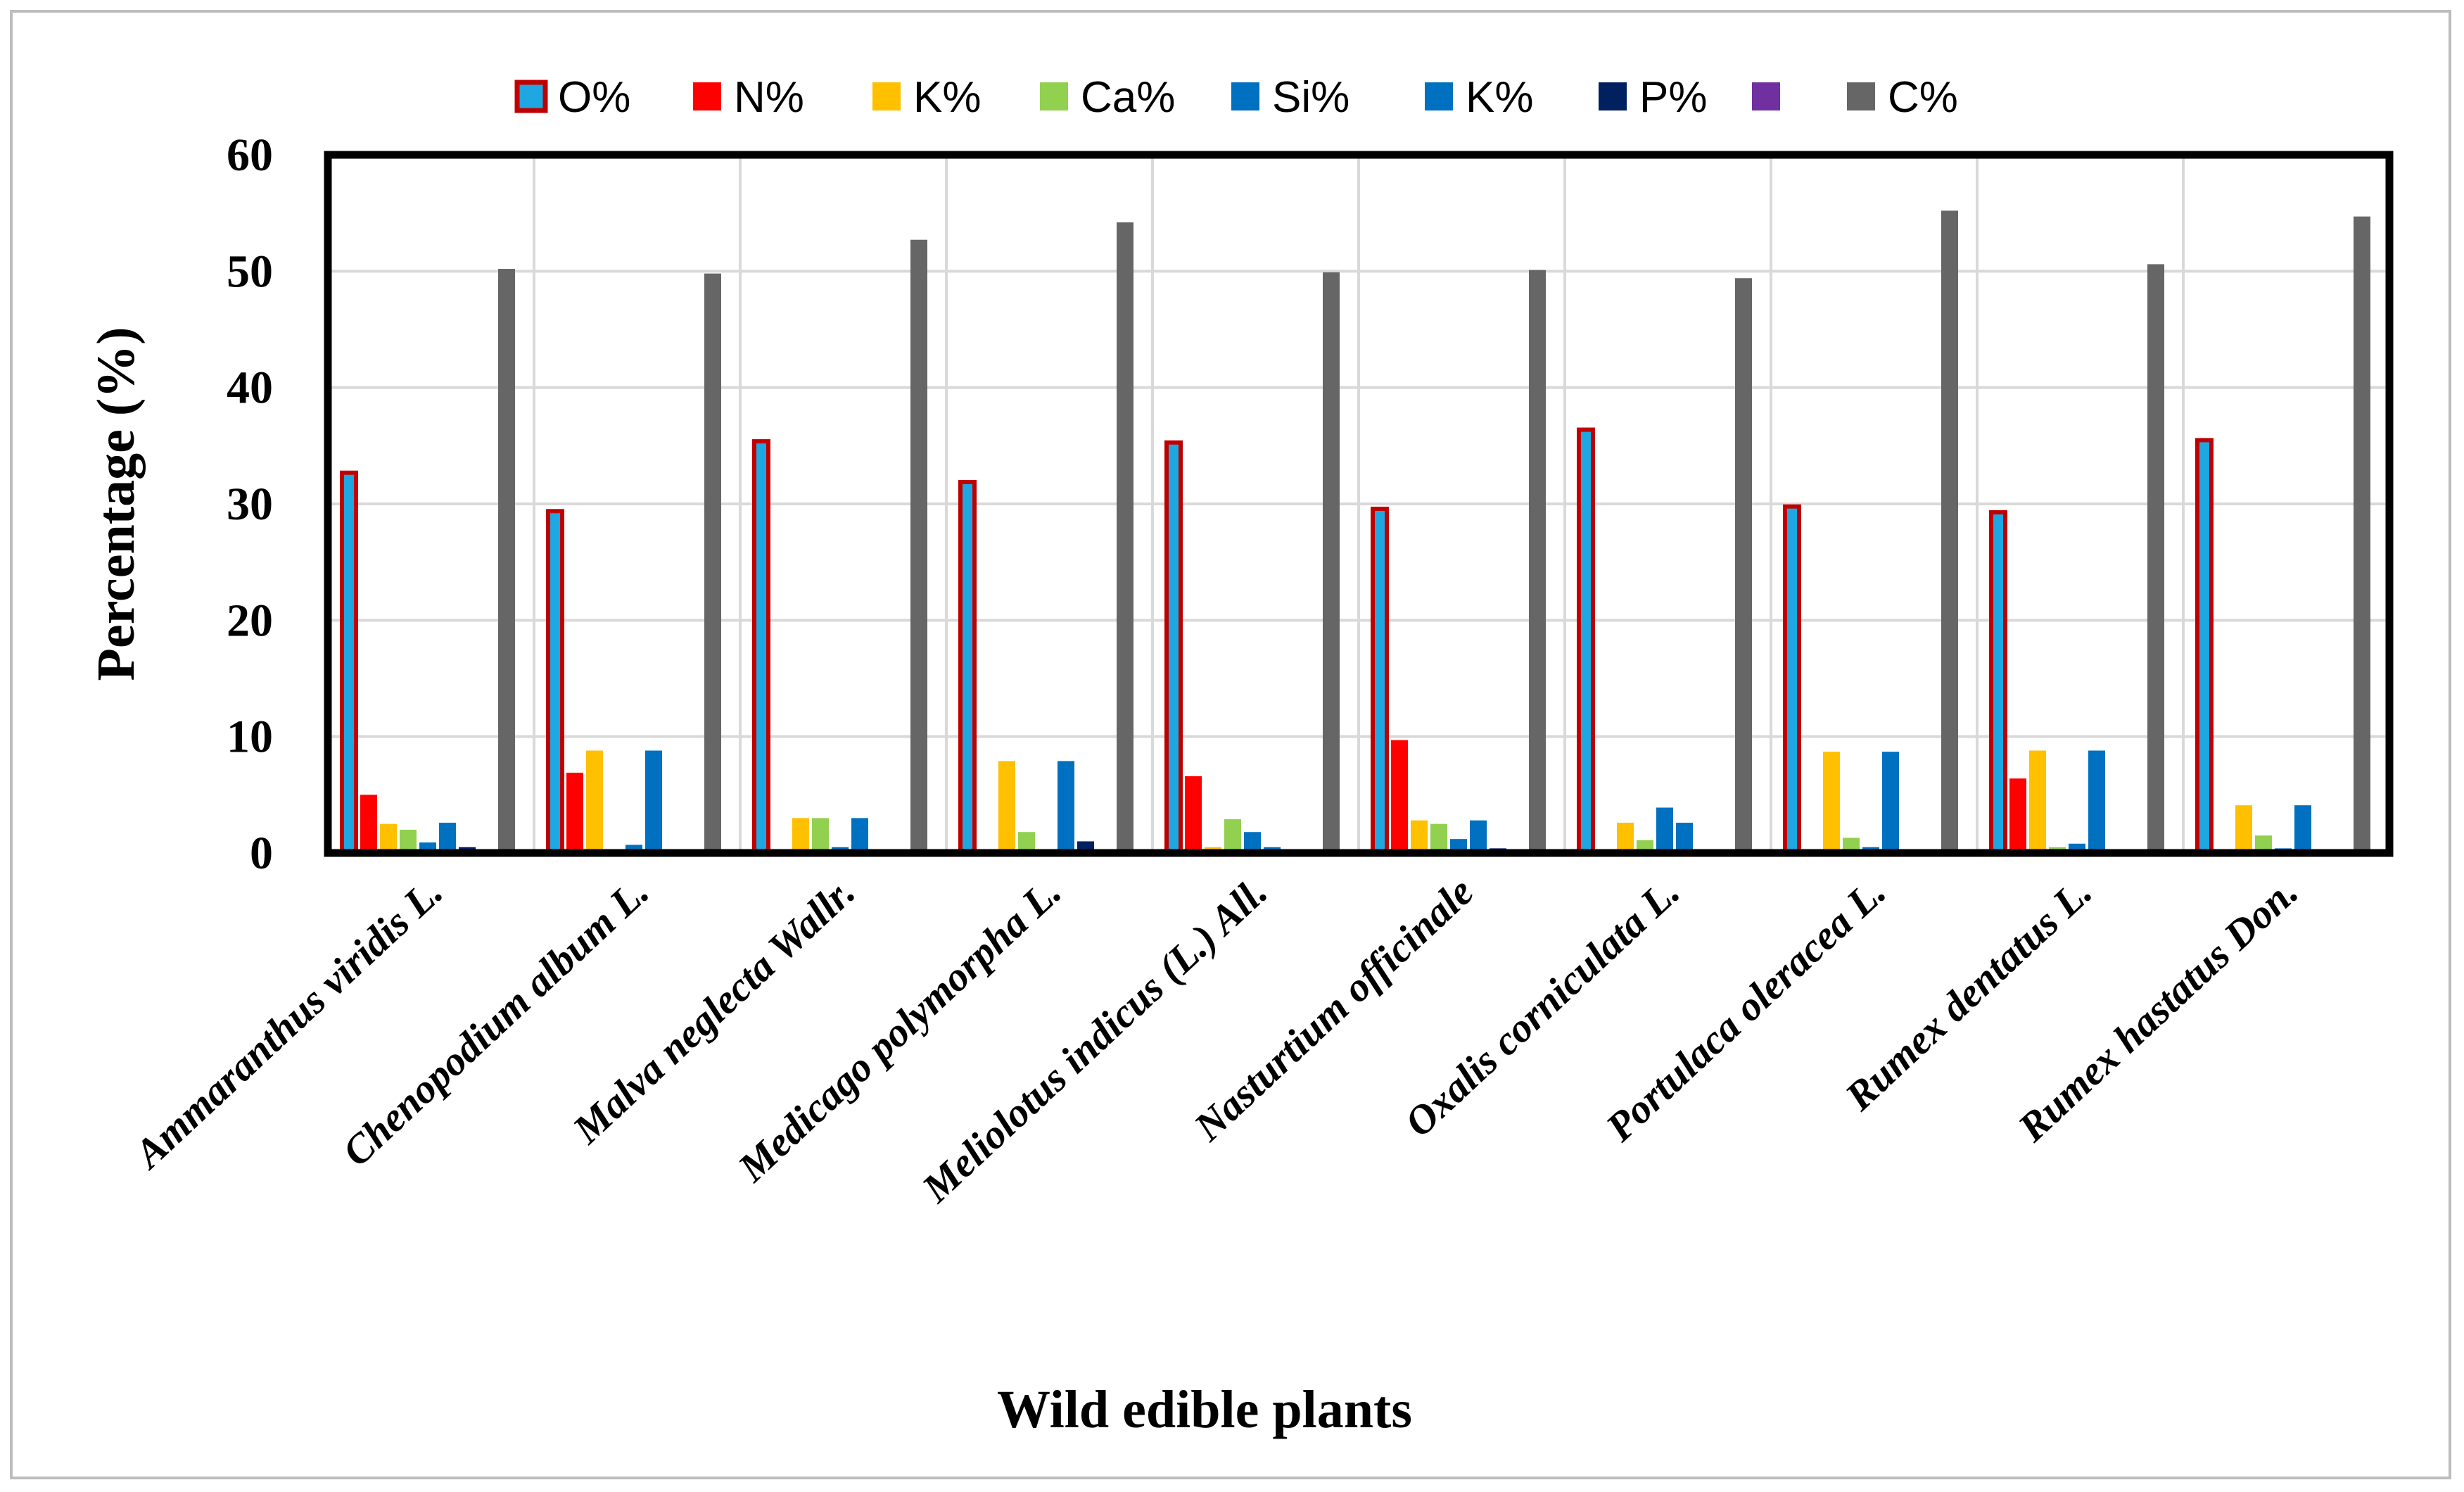 The width and height of the screenshot is (2464, 1492). I want to click on legend-label-0: O%, so click(594, 97).